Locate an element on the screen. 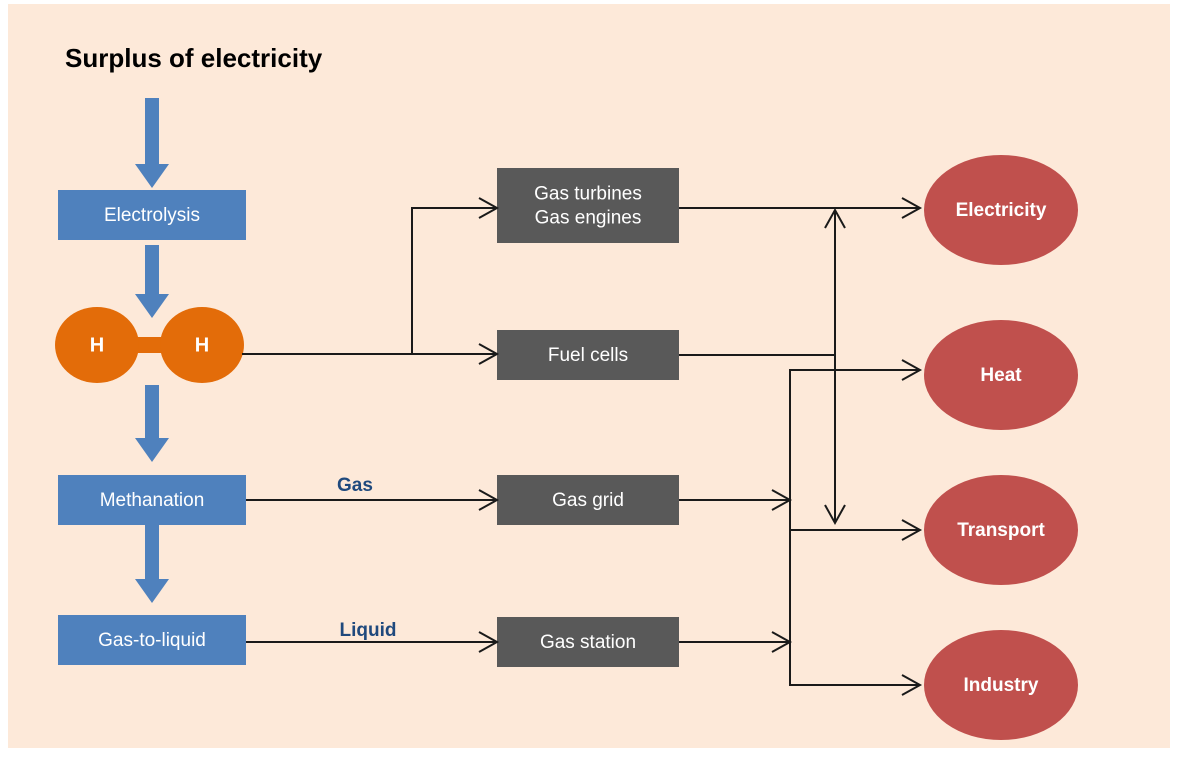  label: Gas-to-liquid is located at coordinates (152, 640).